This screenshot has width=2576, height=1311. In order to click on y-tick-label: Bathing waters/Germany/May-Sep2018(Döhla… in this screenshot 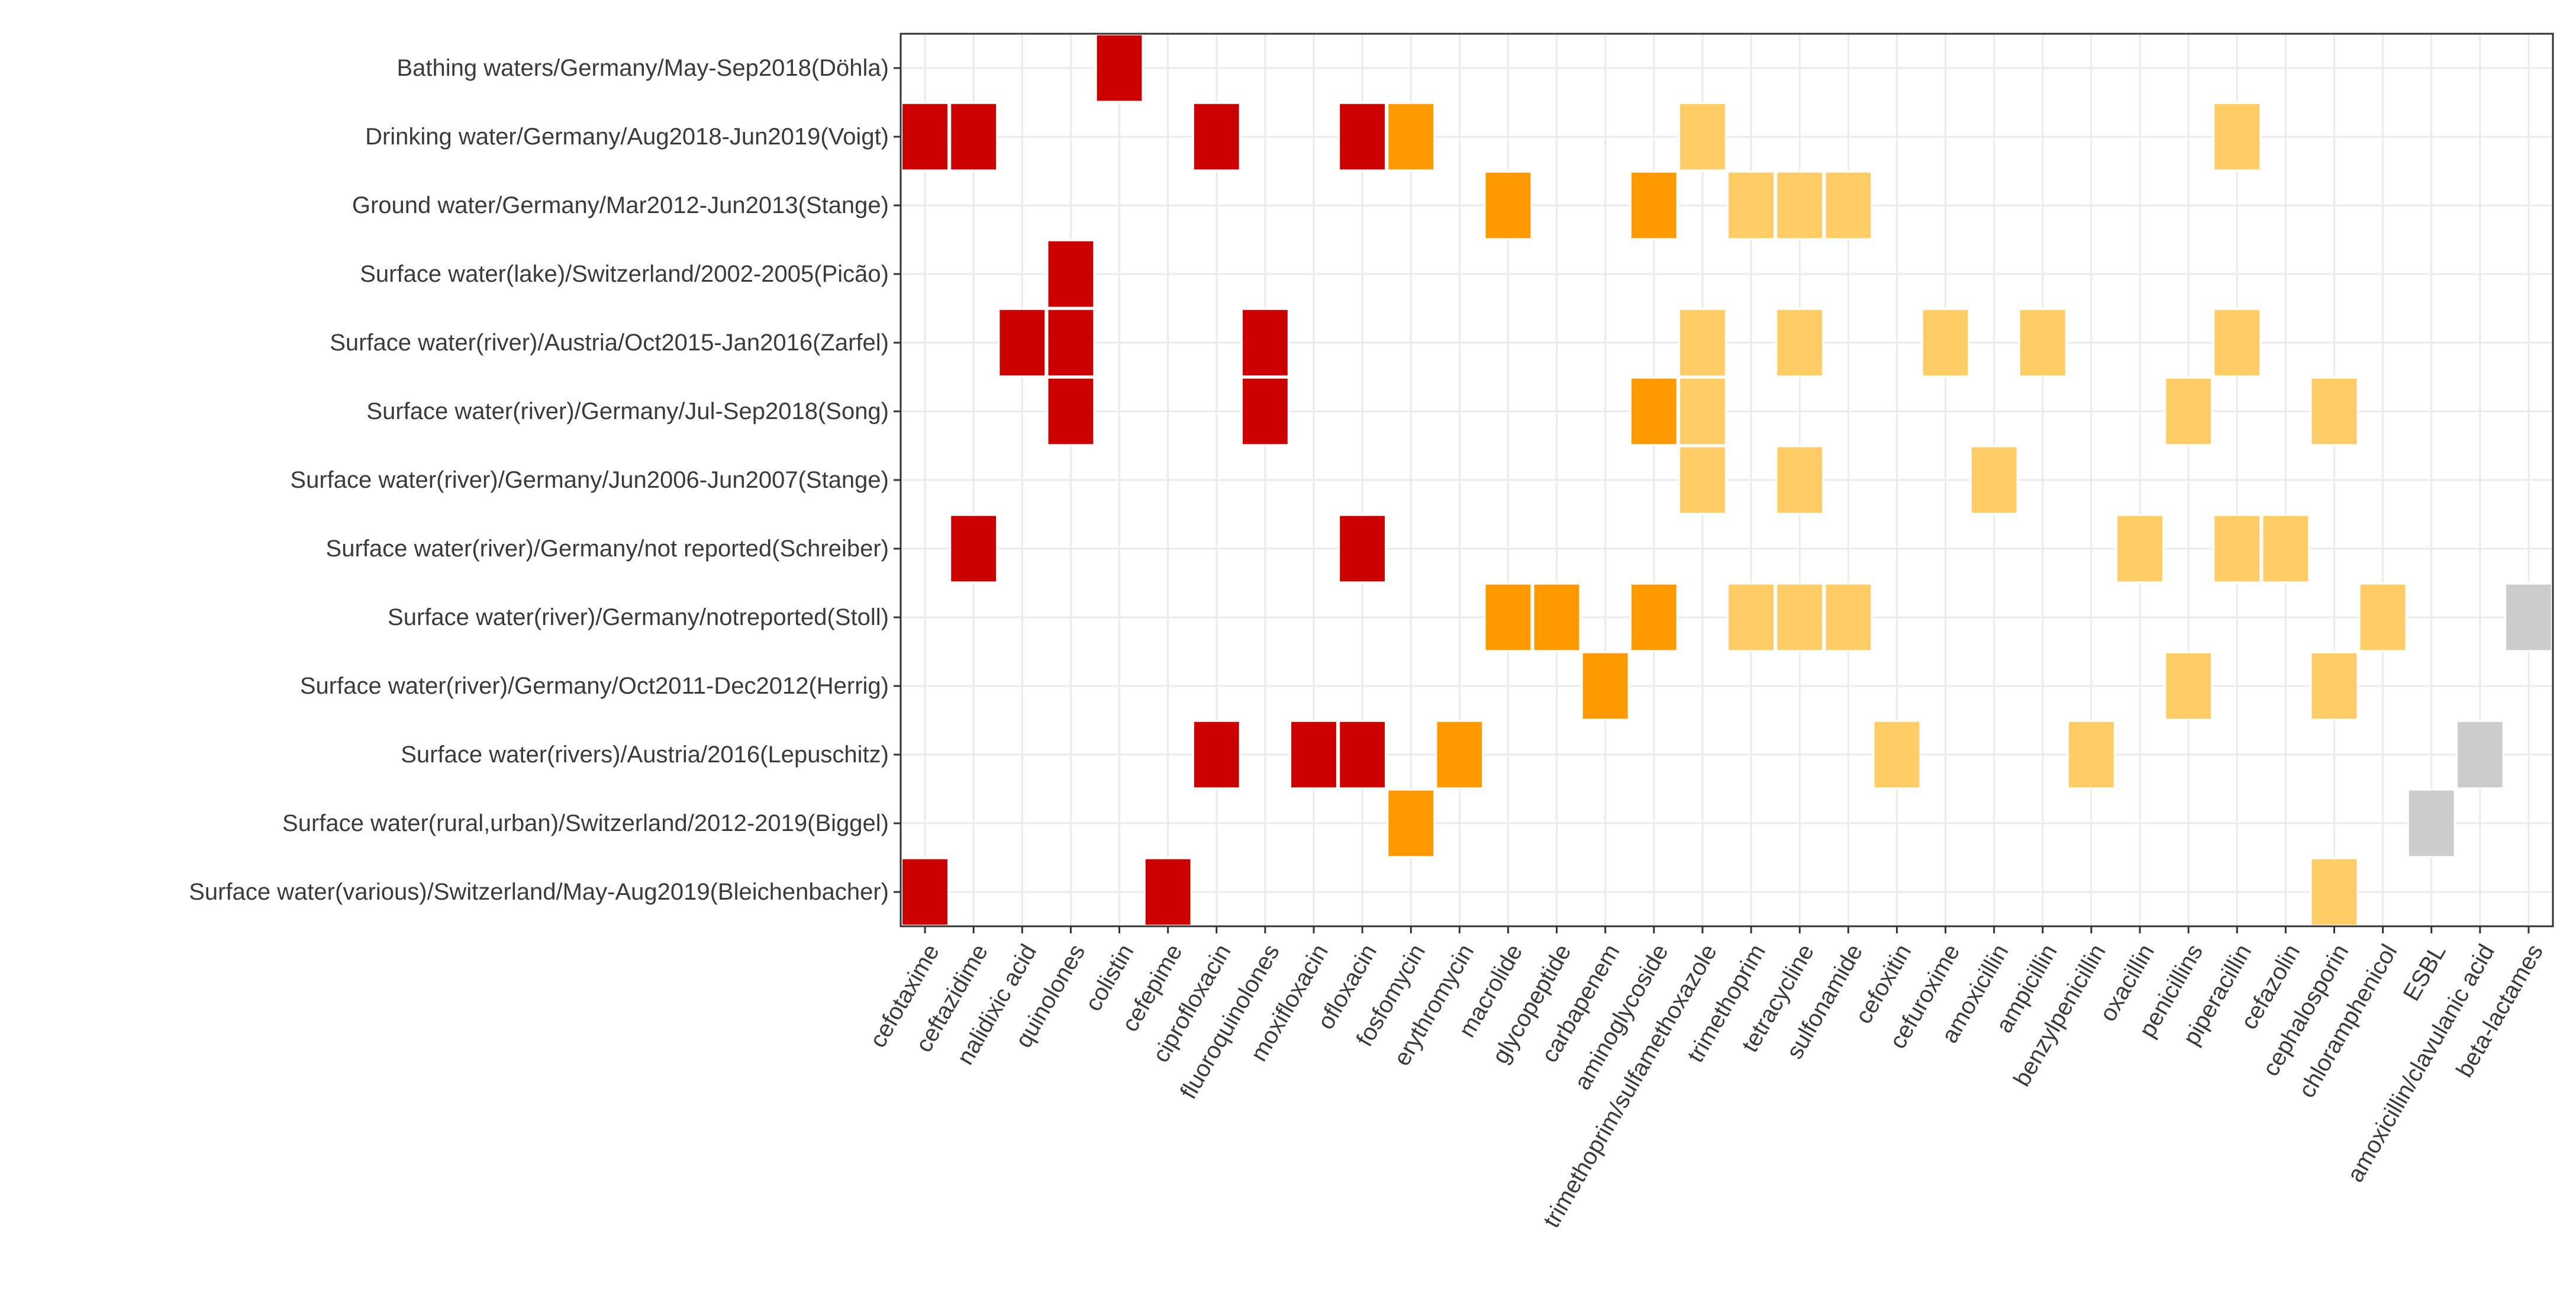, I will do `click(642, 68)`.